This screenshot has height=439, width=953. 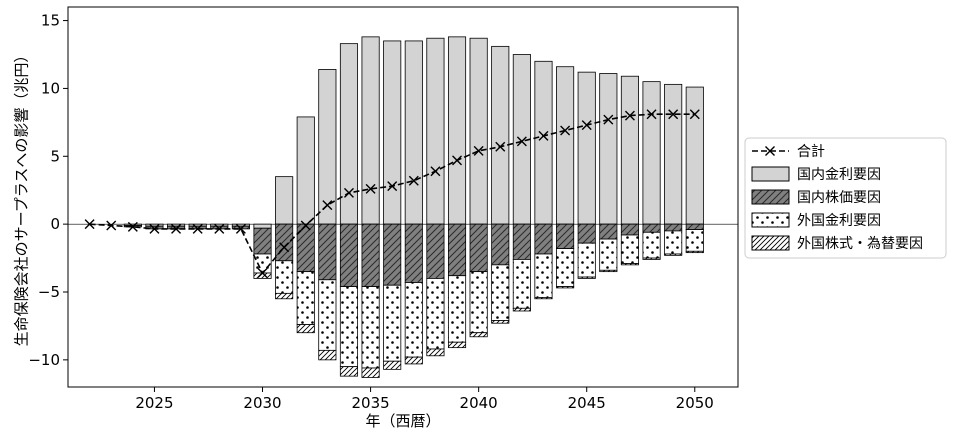 What do you see at coordinates (44, 360) in the screenshot?
I see `y-tick-label--10: −10` at bounding box center [44, 360].